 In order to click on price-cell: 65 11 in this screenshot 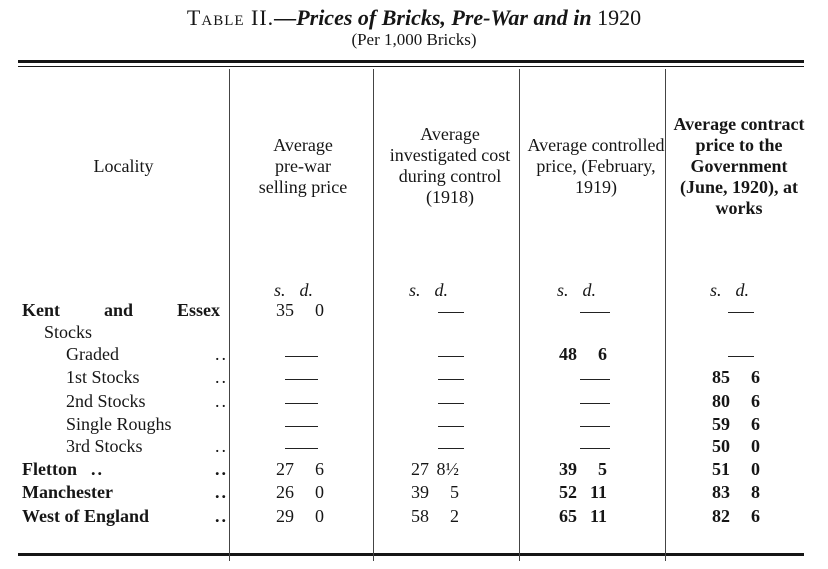, I will do `click(580, 516)`.